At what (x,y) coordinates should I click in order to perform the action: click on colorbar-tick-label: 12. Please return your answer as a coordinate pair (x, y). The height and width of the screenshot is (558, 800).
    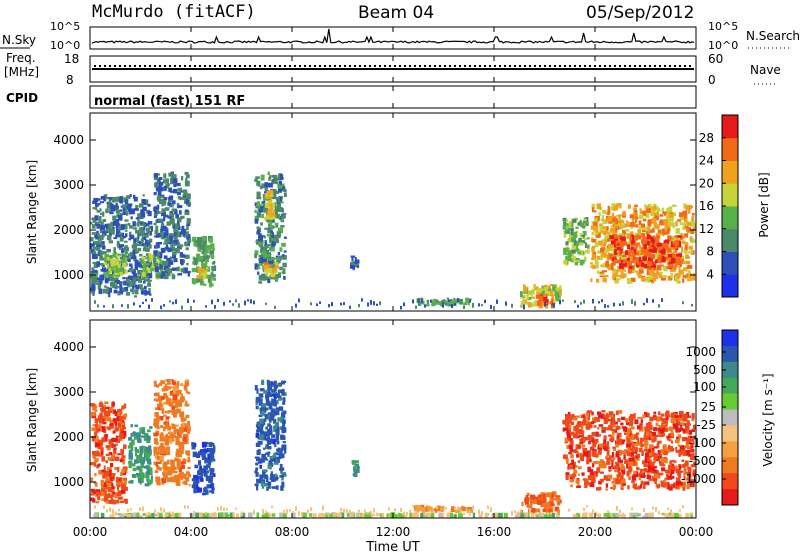
    Looking at the image, I should click on (706, 229).